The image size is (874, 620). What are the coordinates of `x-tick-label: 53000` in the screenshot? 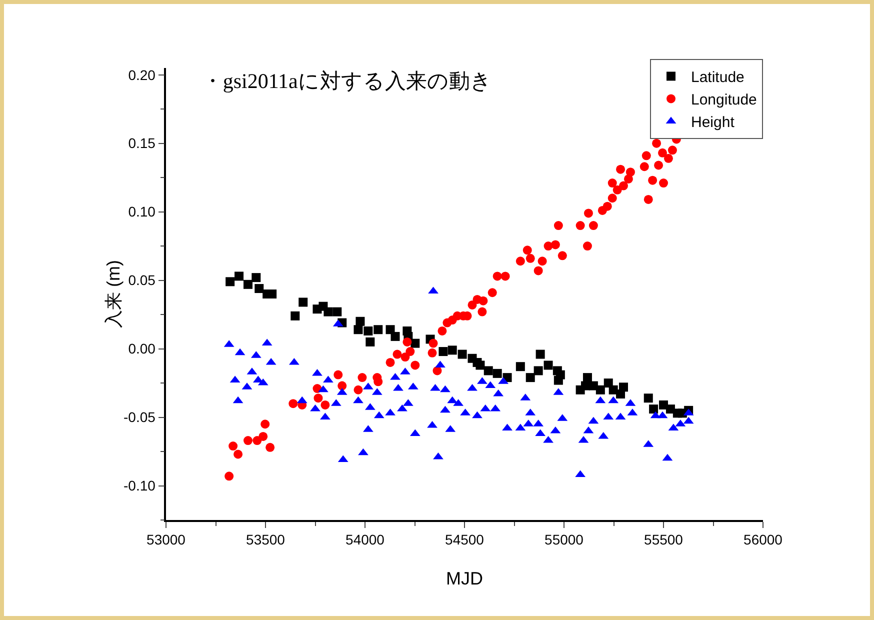 It's located at (166, 540).